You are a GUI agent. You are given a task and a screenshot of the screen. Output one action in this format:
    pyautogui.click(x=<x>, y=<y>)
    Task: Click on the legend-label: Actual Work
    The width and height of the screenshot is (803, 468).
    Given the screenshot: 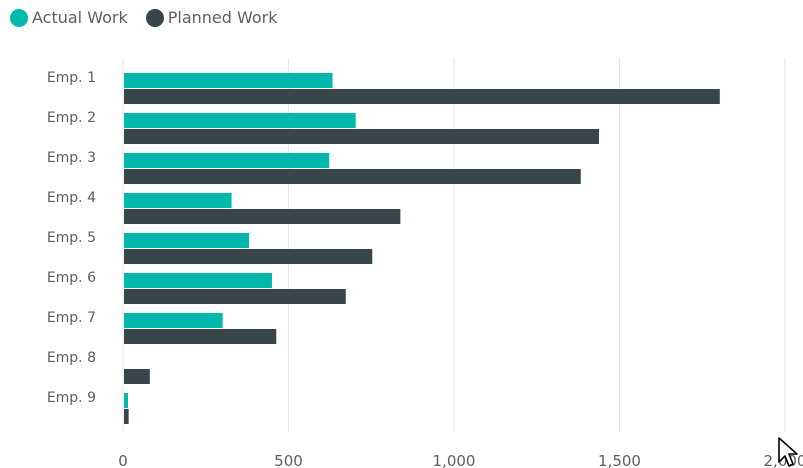 What is the action you would take?
    pyautogui.click(x=80, y=17)
    